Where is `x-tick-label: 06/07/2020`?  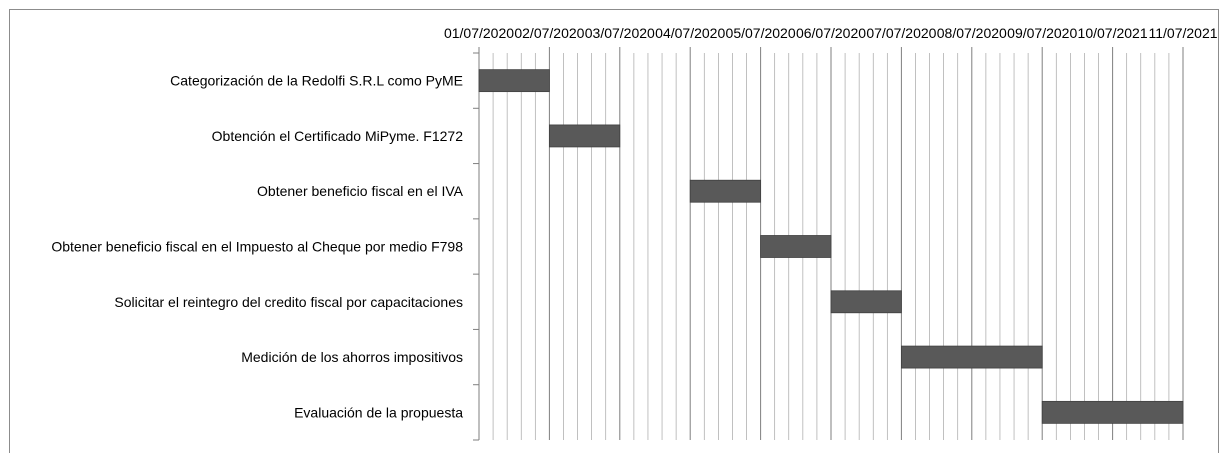
x-tick-label: 06/07/2020 is located at coordinates (831, 33).